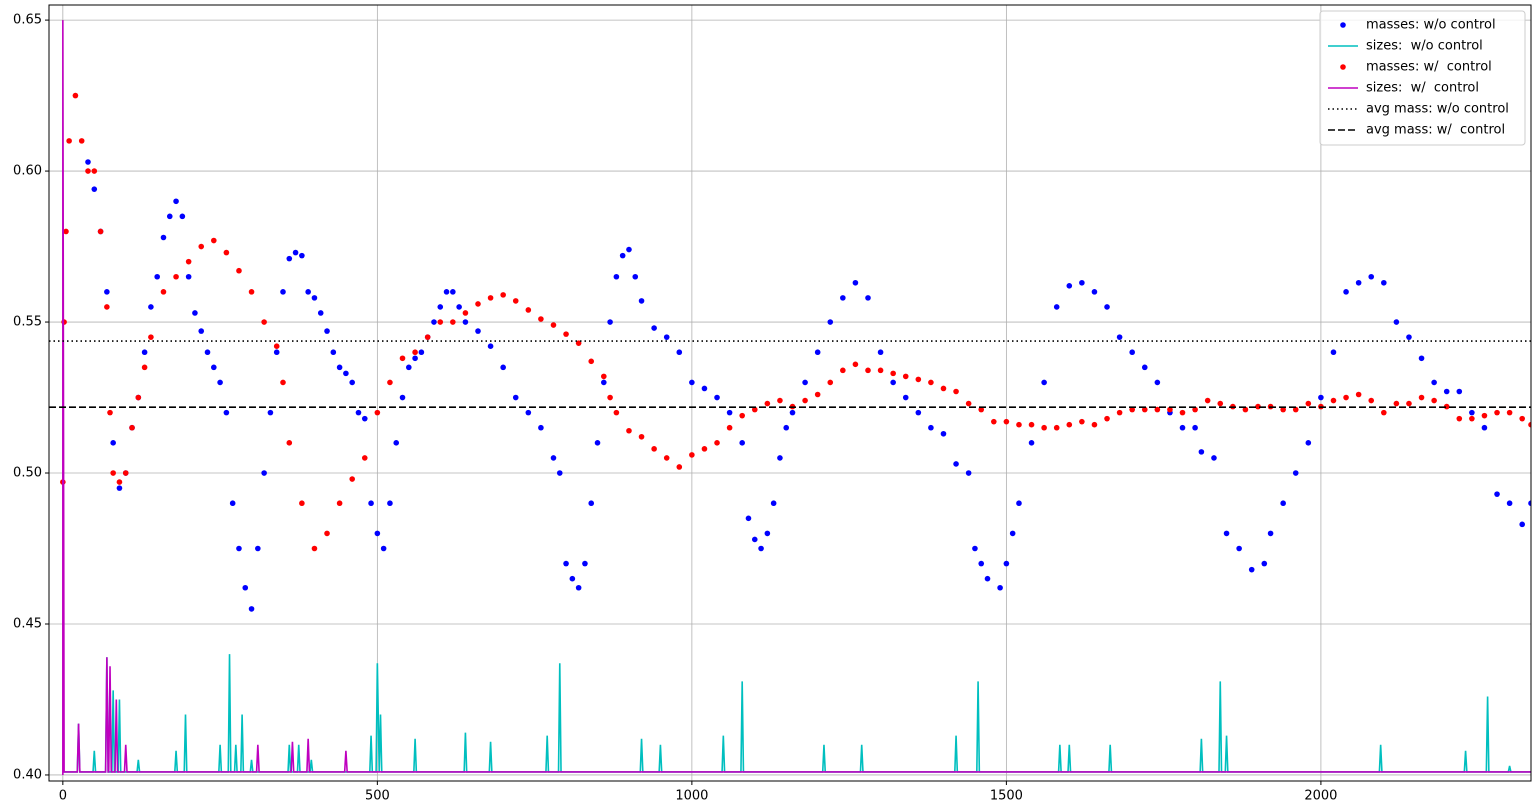  What do you see at coordinates (1431, 25) in the screenshot?
I see `legend-label: masses: w/o control` at bounding box center [1431, 25].